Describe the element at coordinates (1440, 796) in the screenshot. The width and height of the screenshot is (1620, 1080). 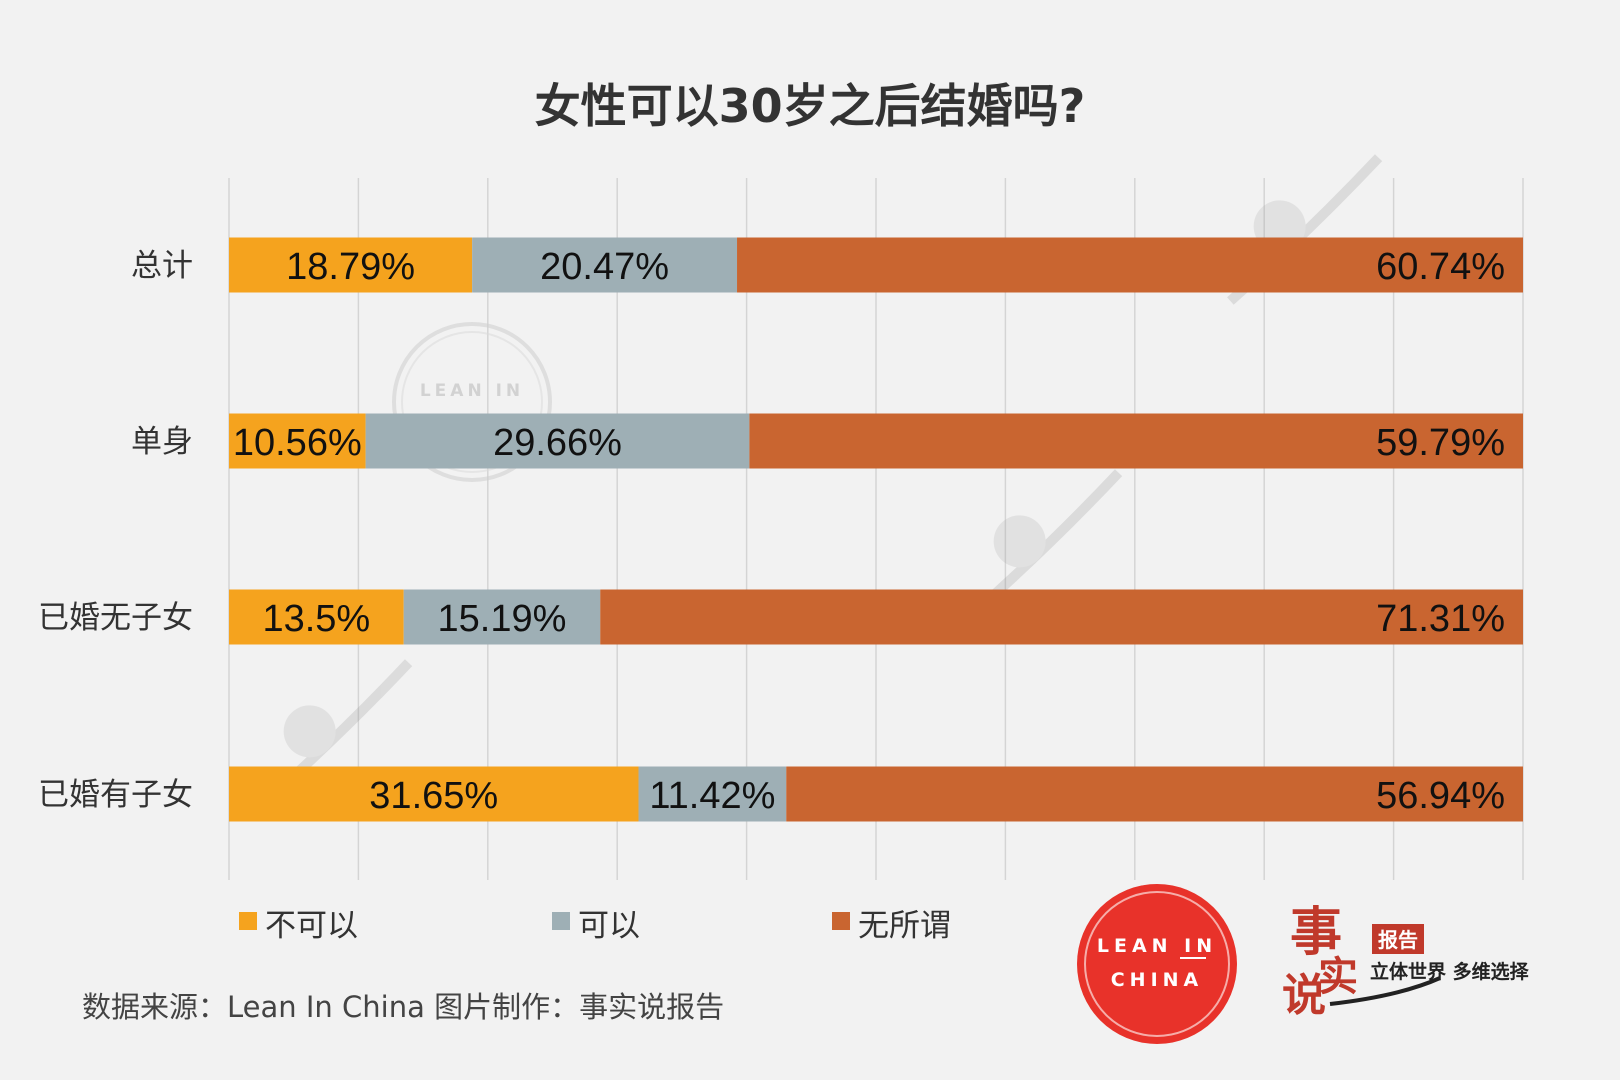
I see `data-label: 56.94%` at that location.